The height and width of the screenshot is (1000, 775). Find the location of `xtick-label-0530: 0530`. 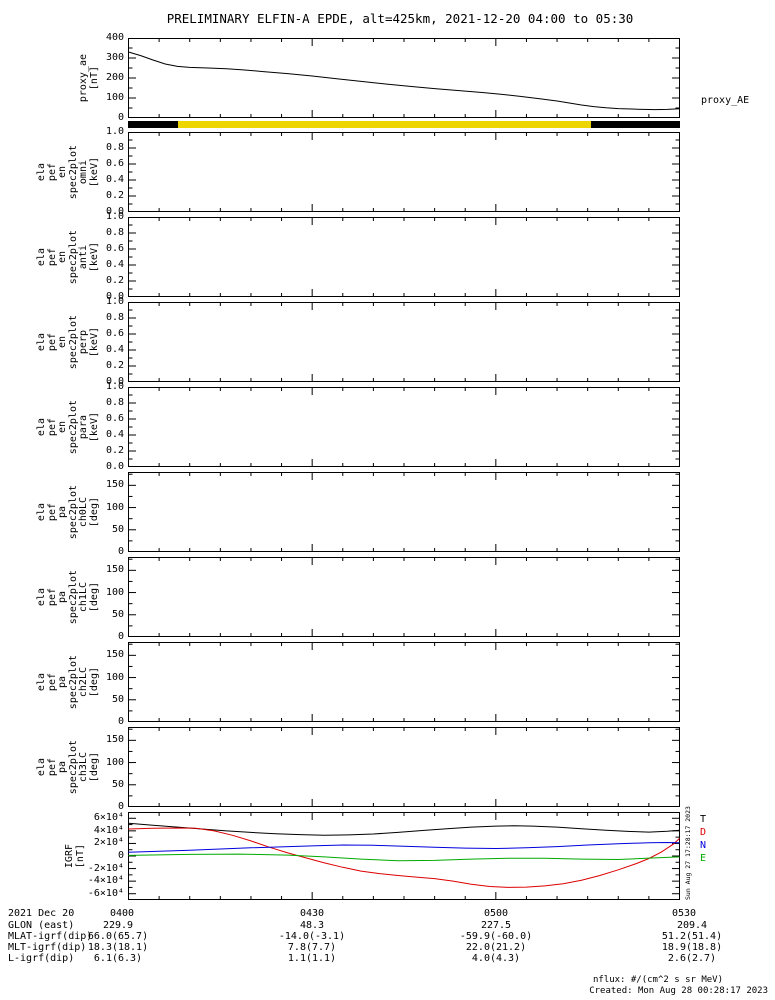

xtick-label-0530: 0530 is located at coordinates (684, 913).